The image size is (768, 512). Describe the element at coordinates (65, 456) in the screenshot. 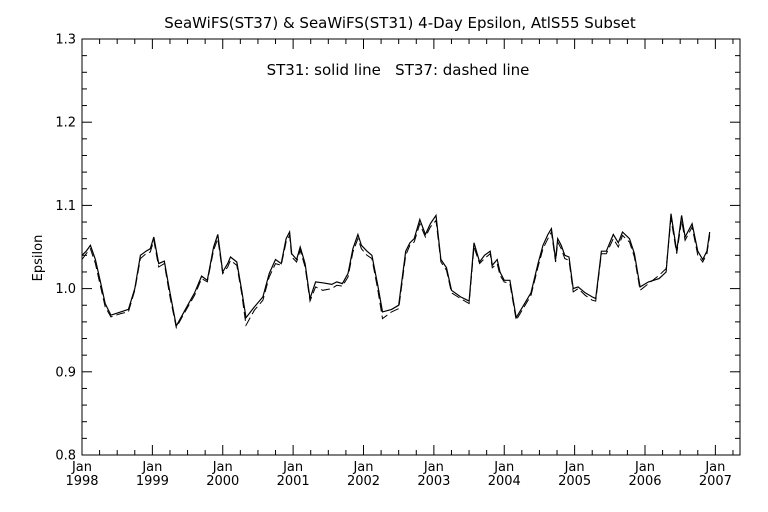

I see `y-tick-label: 0.8` at that location.